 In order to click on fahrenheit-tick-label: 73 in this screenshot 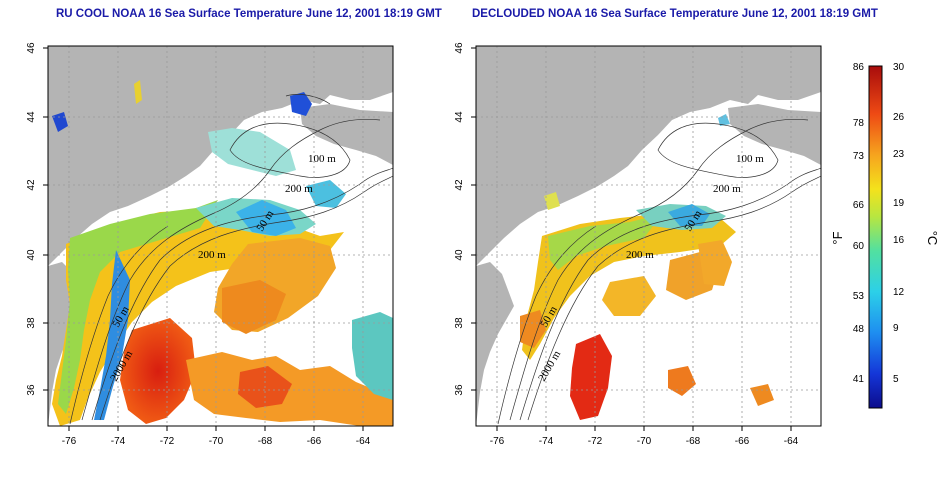, I will do `click(859, 156)`.